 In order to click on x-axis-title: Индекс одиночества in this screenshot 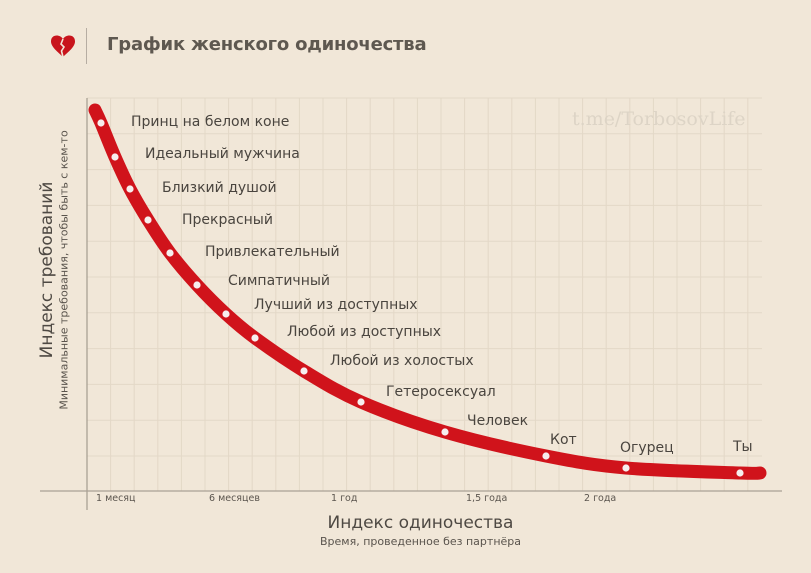, I will do `click(420, 523)`.